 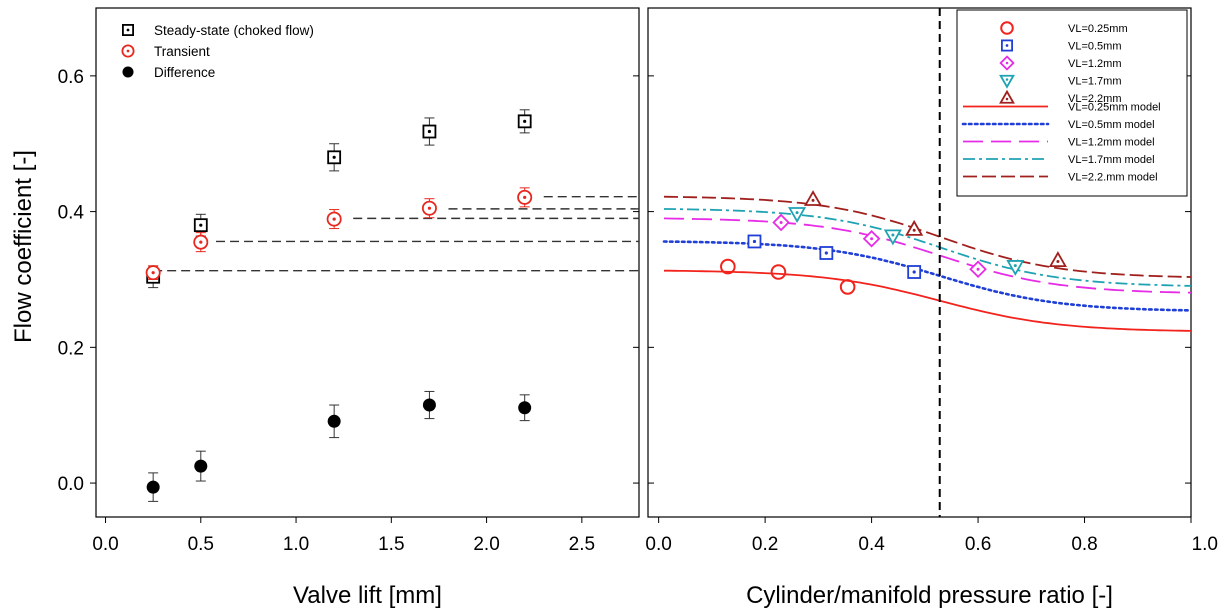 I want to click on legend-label: VL=0.25mm model, so click(x=1114, y=108).